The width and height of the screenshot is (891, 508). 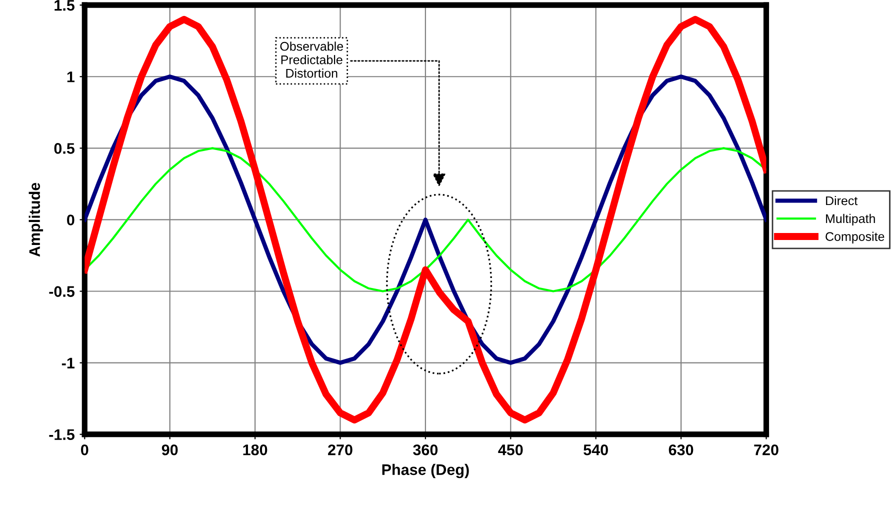 What do you see at coordinates (84, 450) in the screenshot?
I see `x-tick-label: 0` at bounding box center [84, 450].